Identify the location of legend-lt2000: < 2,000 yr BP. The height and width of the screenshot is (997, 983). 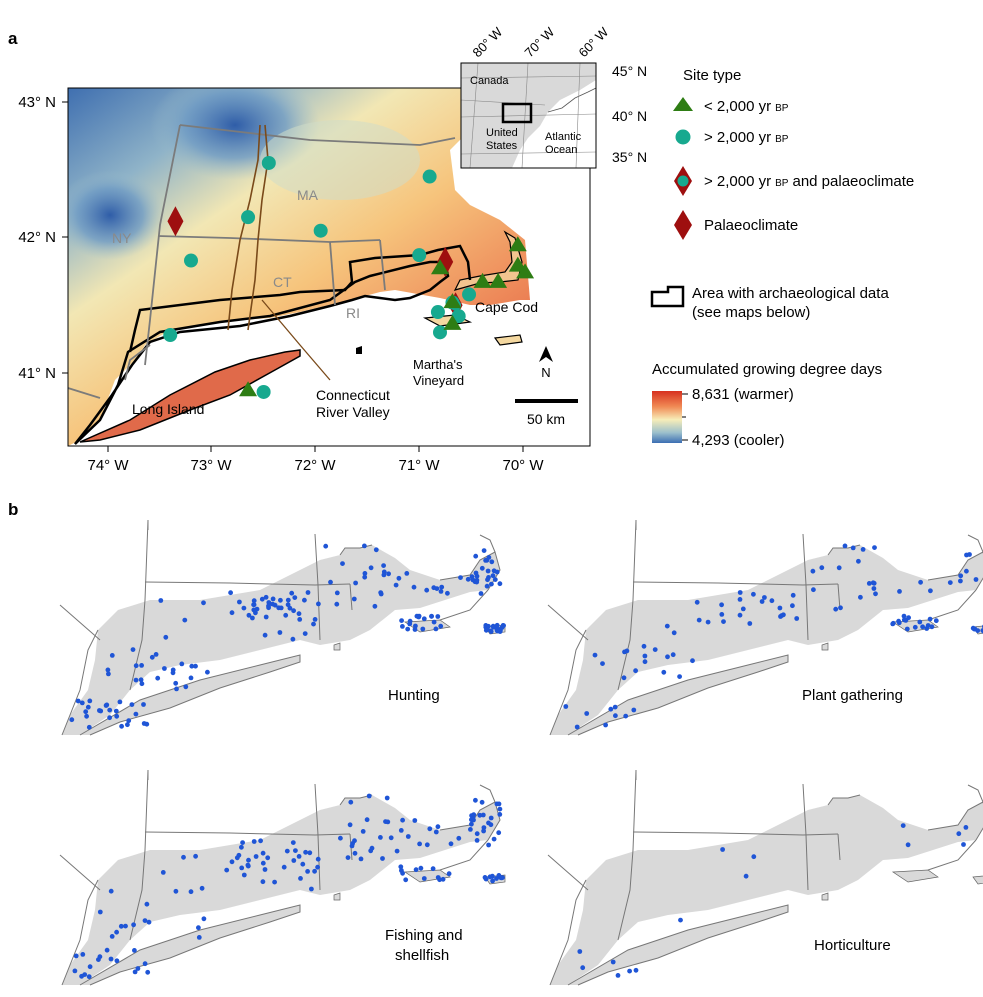
(746, 106).